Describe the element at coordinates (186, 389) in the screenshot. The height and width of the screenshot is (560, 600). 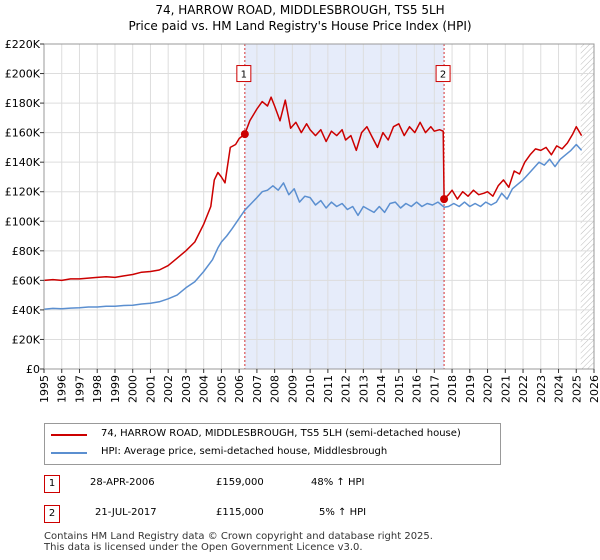
I see `x-tick-label: 2003` at that location.